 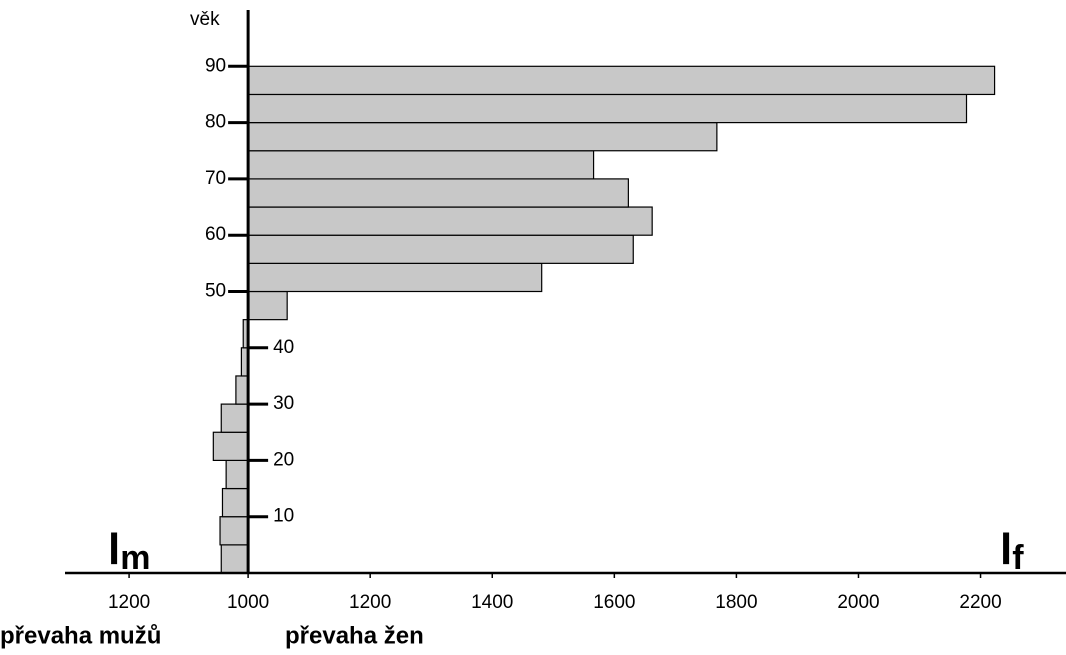 I want to click on y-tick-label: 10, so click(x=283, y=516).